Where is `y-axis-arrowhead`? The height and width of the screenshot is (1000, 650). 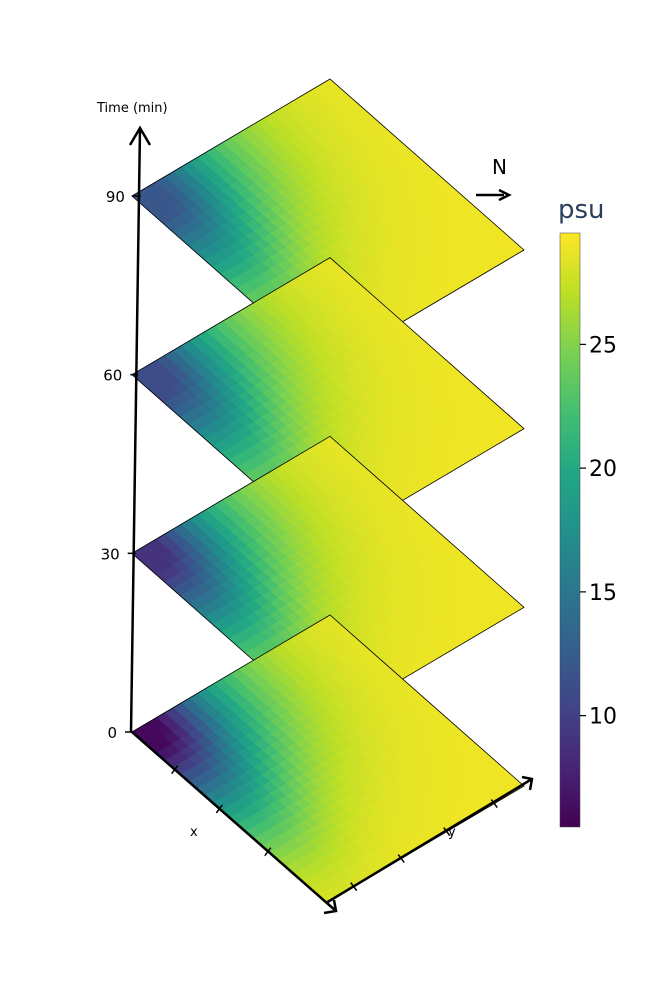
y-axis-arrowhead is located at coordinates (527, 783).